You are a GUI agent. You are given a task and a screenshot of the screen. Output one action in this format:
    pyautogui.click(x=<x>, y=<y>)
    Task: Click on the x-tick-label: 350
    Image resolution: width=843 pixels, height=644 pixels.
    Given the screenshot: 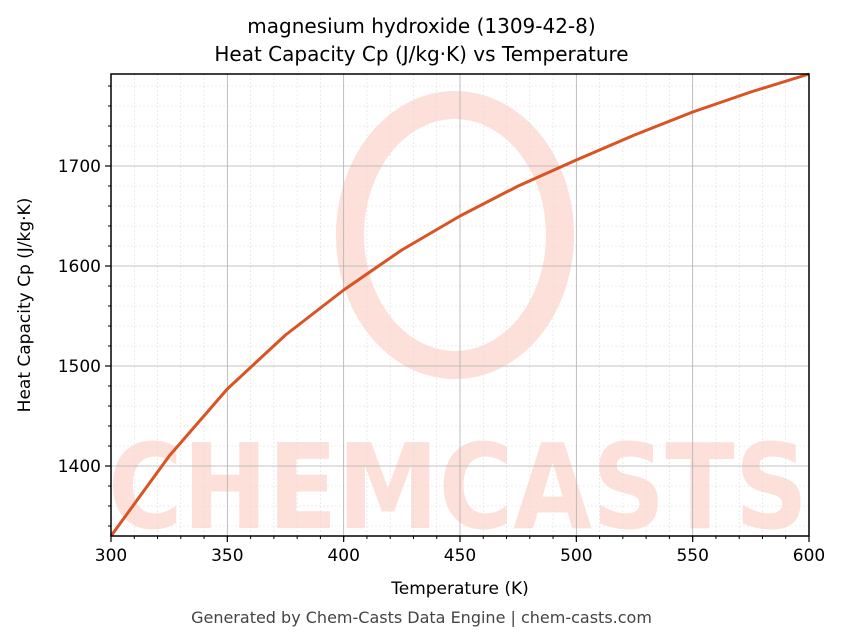 What is the action you would take?
    pyautogui.click(x=227, y=556)
    